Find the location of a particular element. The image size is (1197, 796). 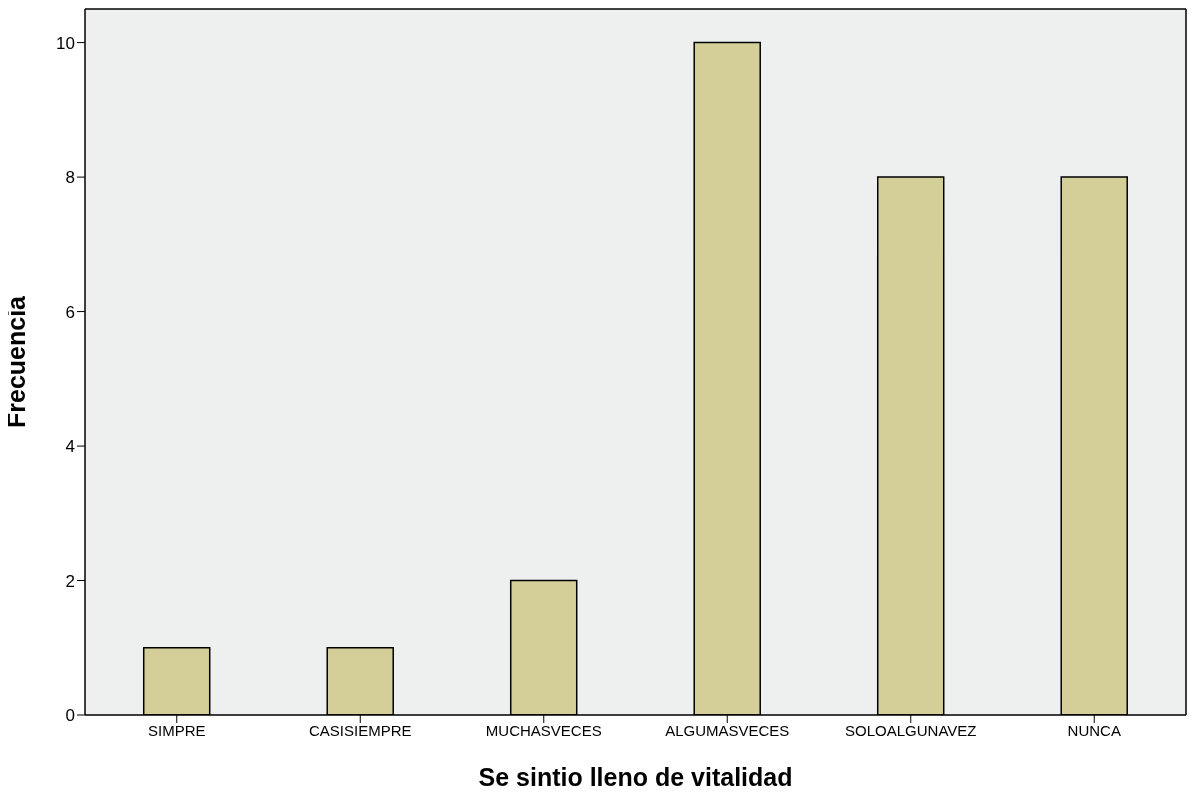

y-tick-label: 6 is located at coordinates (70, 312).